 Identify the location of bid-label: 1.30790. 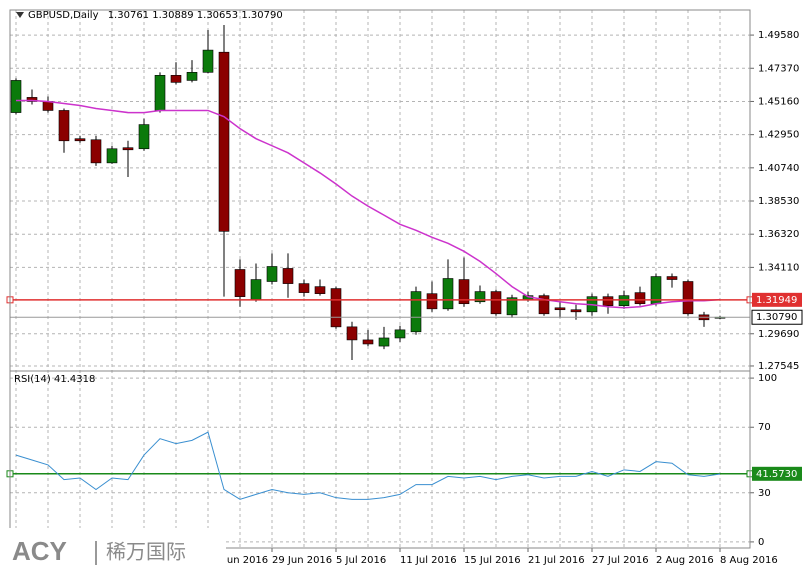
(776, 317).